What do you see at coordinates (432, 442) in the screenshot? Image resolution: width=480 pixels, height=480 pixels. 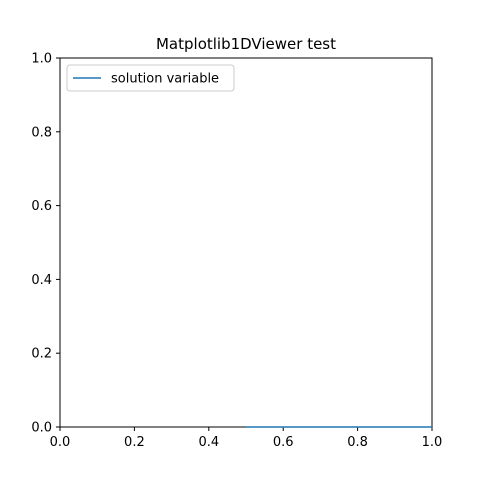 I see `x-tick-label: 1.0` at bounding box center [432, 442].